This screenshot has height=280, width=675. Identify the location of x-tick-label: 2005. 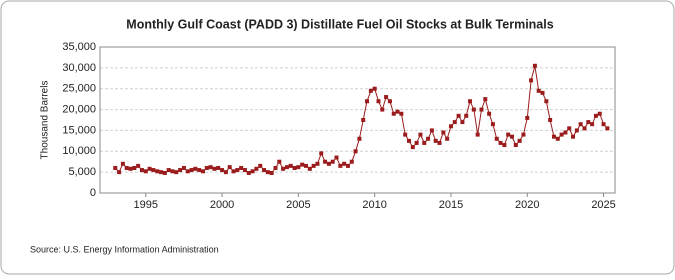
(298, 205).